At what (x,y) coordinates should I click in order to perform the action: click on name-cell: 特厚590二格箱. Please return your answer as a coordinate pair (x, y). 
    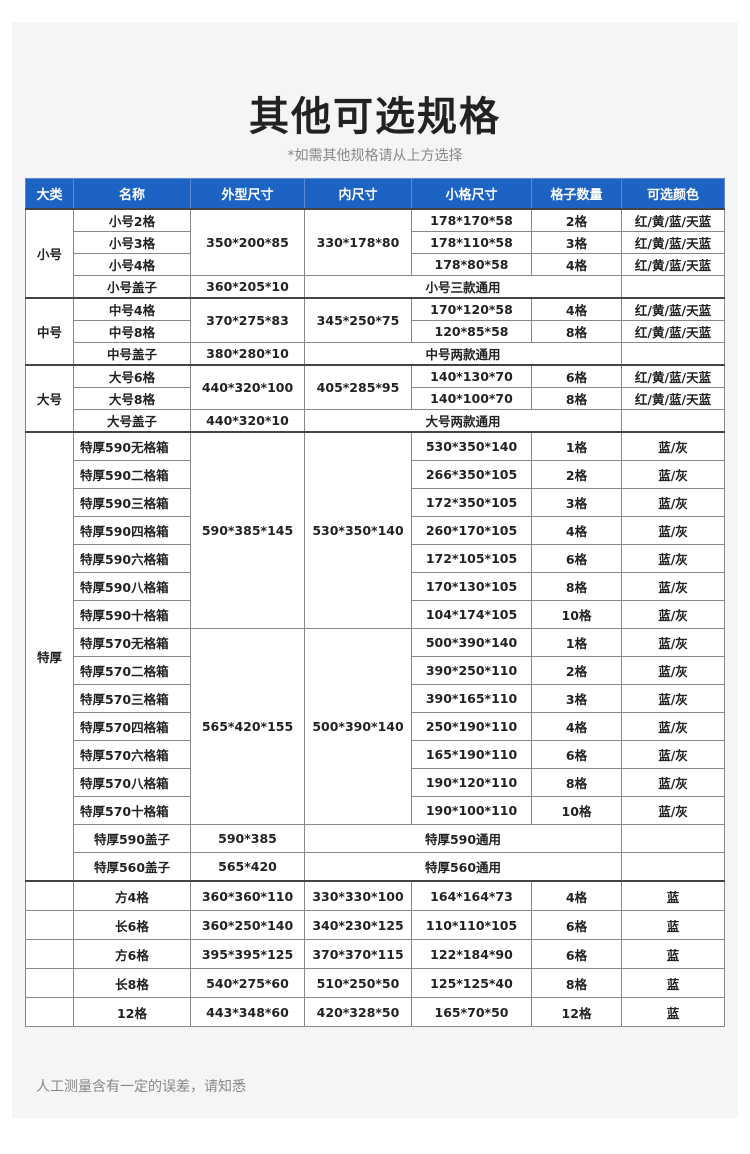
    Looking at the image, I should click on (132, 474).